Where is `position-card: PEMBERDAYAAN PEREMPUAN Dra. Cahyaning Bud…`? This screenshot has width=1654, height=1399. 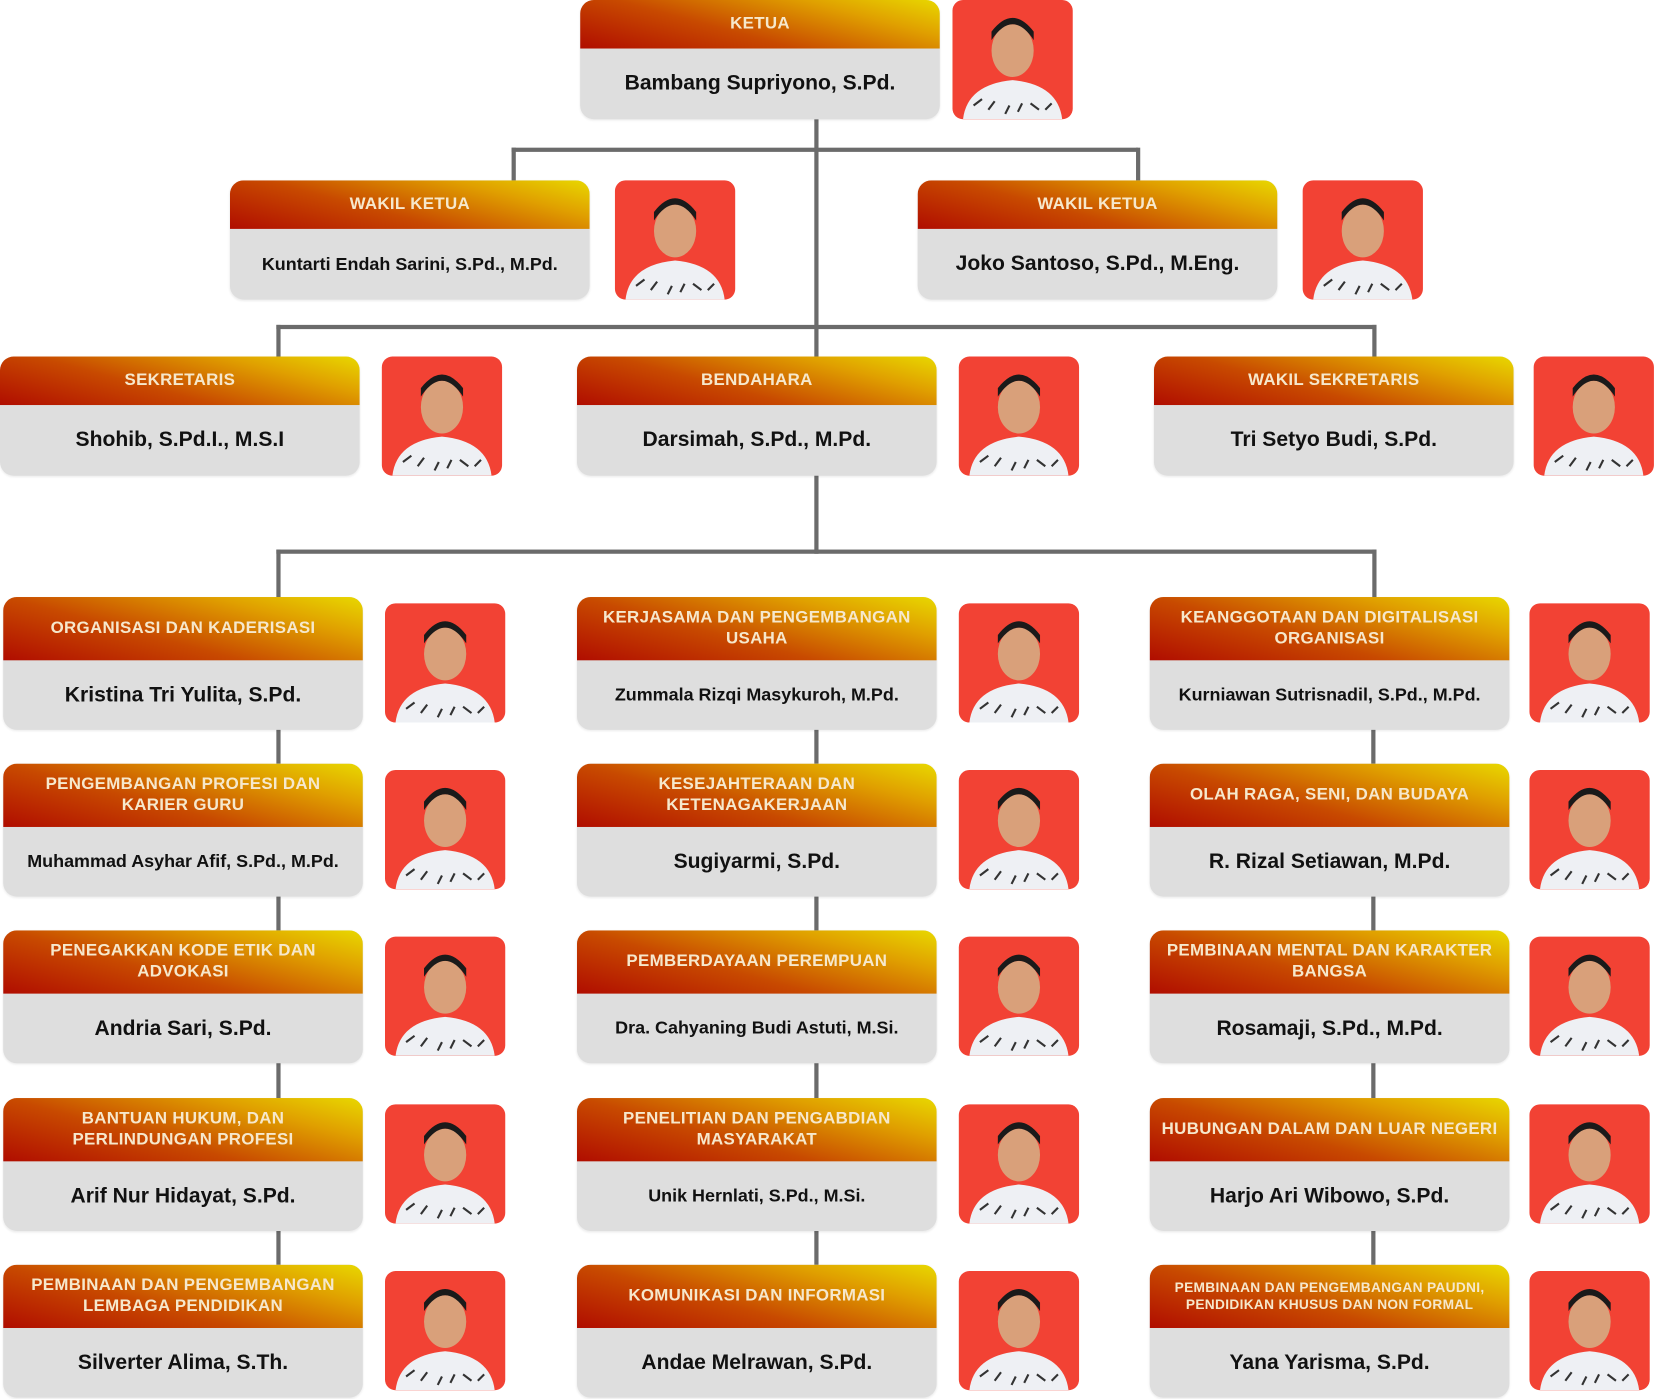 position-card: PEMBERDAYAAN PEREMPUAN Dra. Cahyaning Bud… is located at coordinates (756, 997).